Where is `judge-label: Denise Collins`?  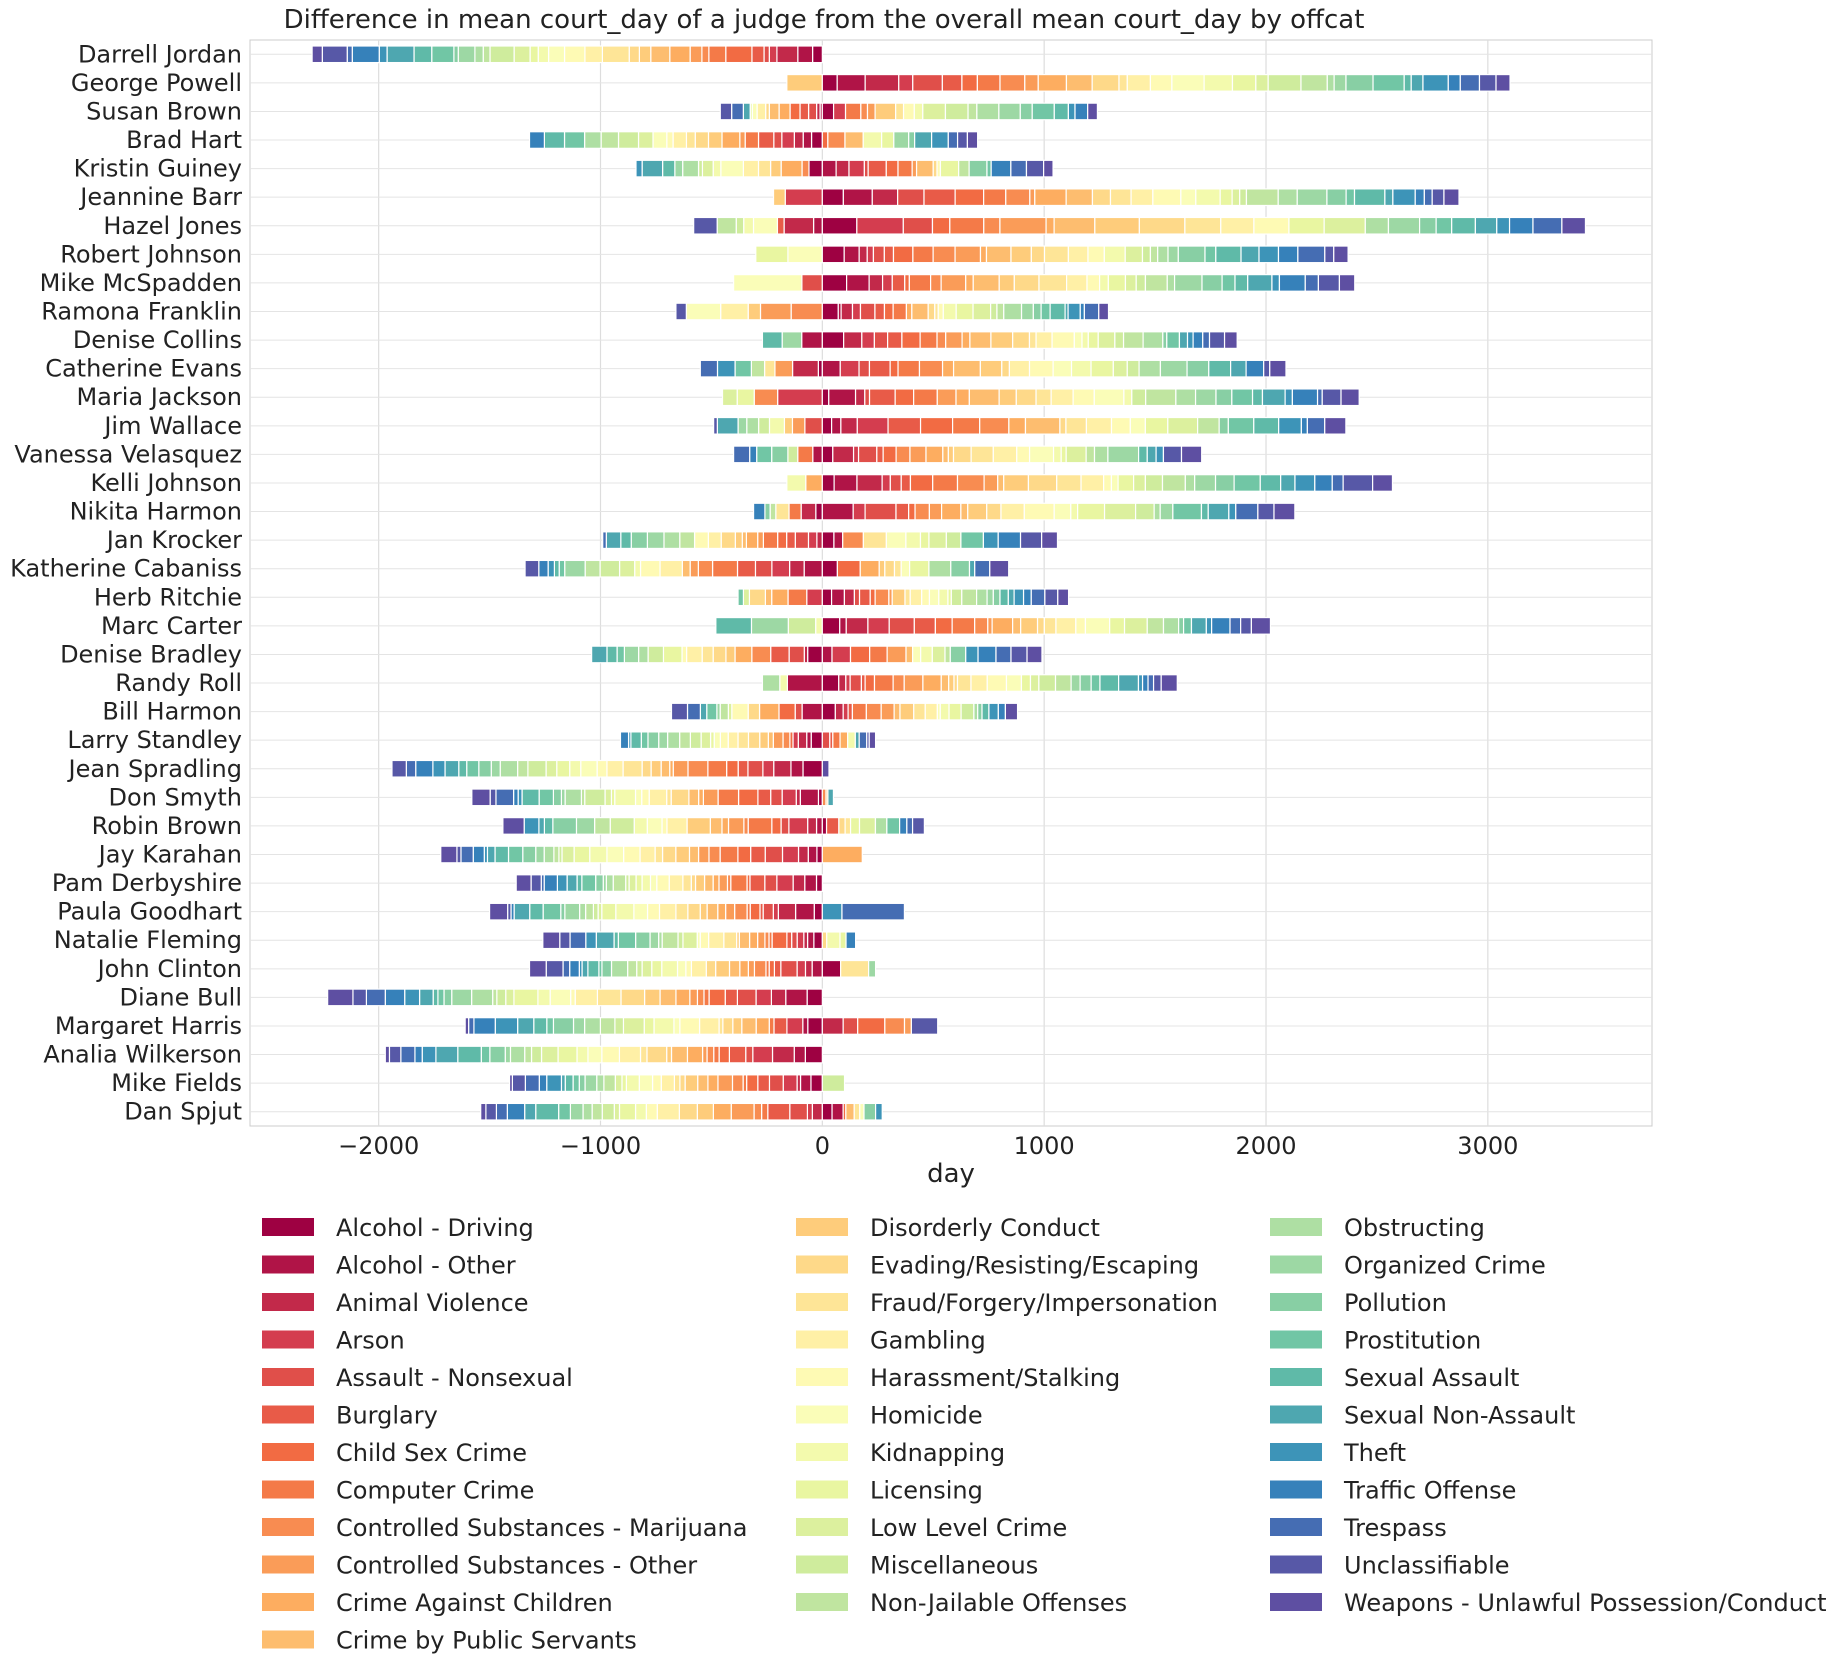
judge-label: Denise Collins is located at coordinates (157, 340).